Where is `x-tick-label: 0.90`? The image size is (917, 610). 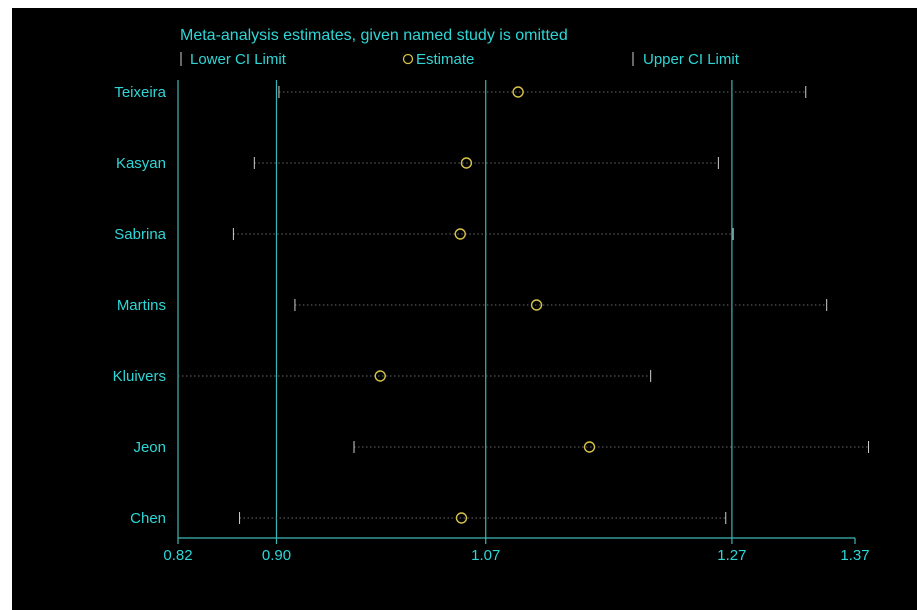 x-tick-label: 0.90 is located at coordinates (276, 555).